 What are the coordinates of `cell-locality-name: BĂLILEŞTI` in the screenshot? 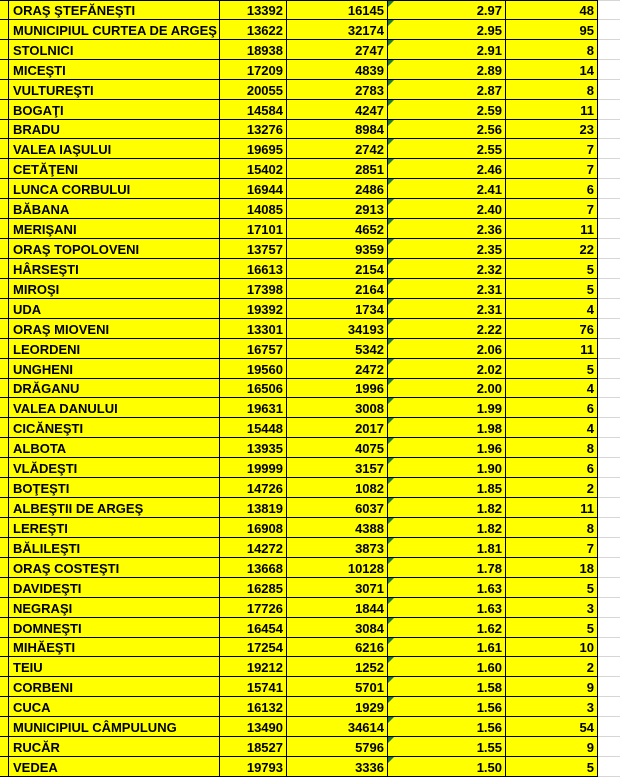 It's located at (114, 547).